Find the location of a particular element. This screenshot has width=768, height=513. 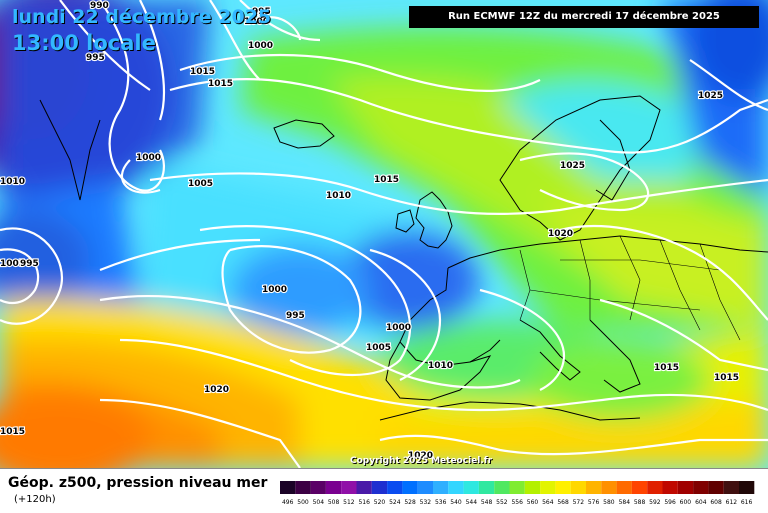

legend-value: 592 is located at coordinates (655, 502).